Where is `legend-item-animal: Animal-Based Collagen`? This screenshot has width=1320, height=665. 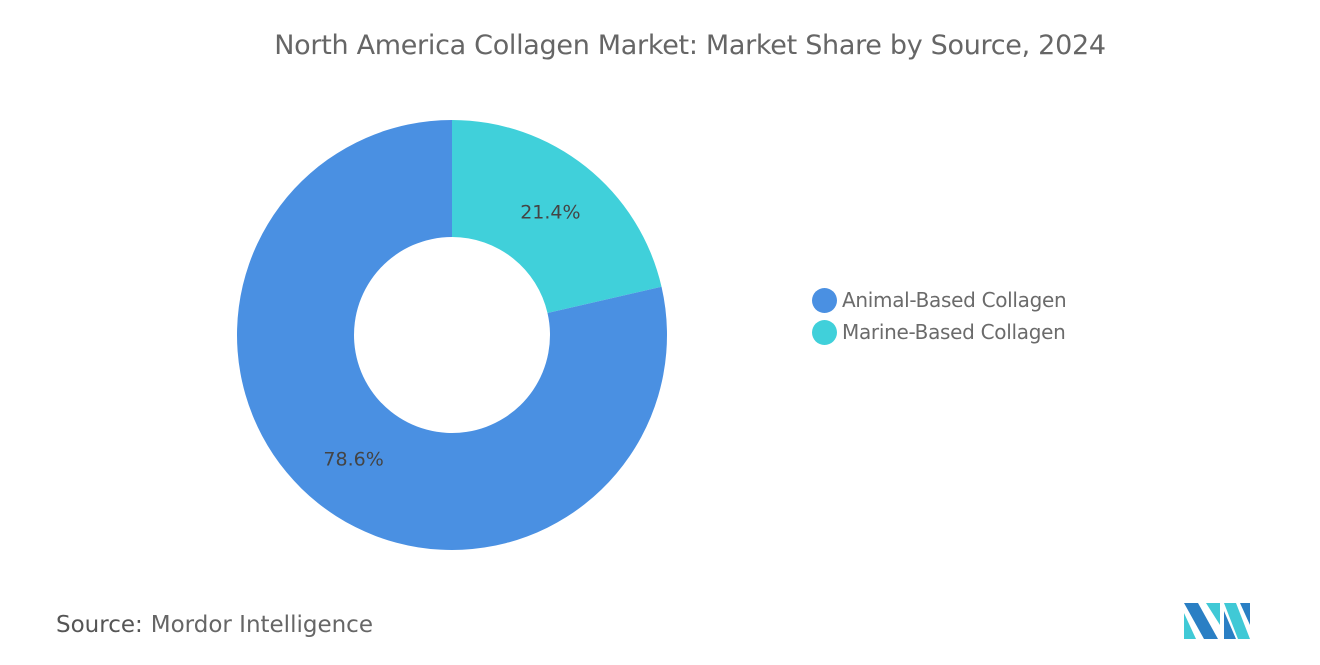
legend-item-animal: Animal-Based Collagen is located at coordinates (939, 300).